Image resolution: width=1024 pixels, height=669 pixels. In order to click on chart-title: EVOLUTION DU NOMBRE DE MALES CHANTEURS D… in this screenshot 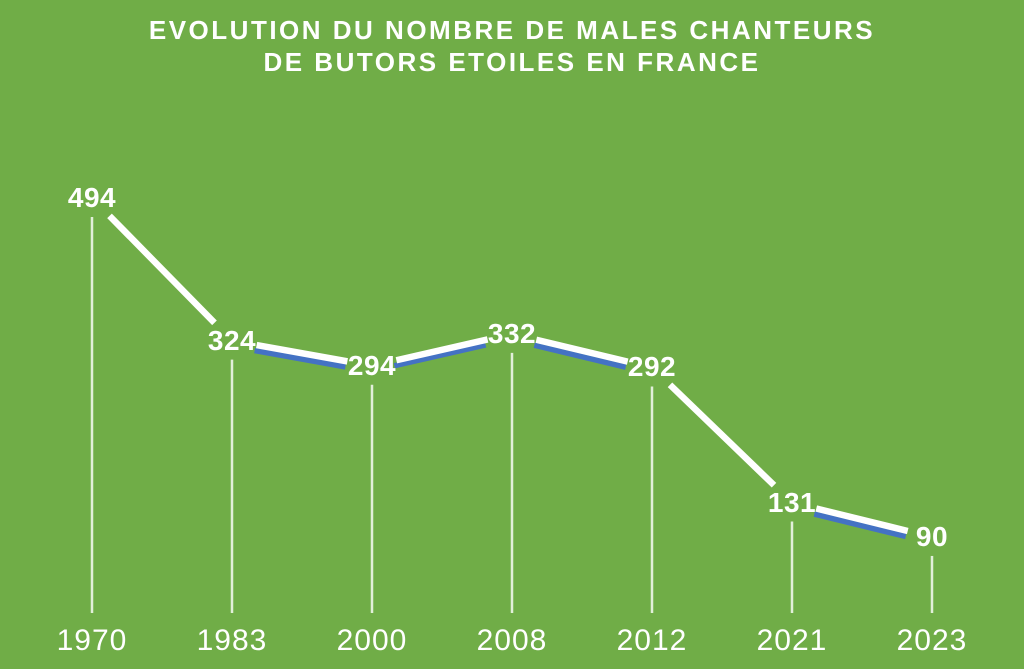, I will do `click(512, 46)`.